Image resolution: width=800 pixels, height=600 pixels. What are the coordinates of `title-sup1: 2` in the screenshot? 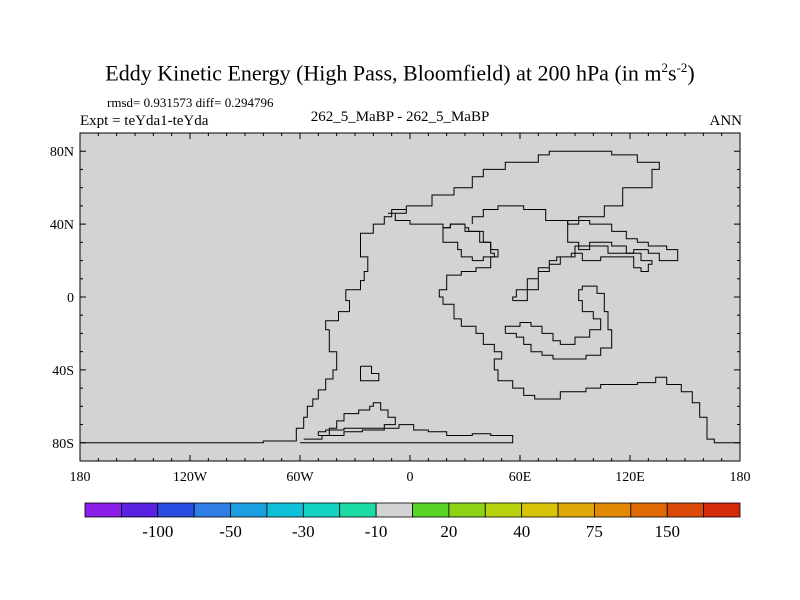 It's located at (665, 67).